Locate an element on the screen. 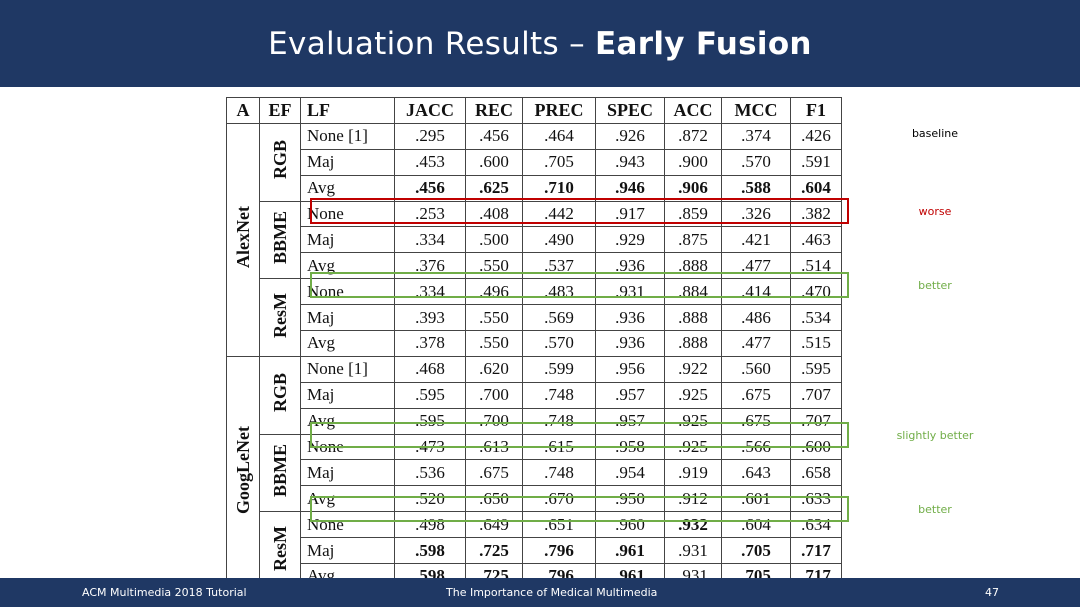  metric-cell: .649 is located at coordinates (494, 525).